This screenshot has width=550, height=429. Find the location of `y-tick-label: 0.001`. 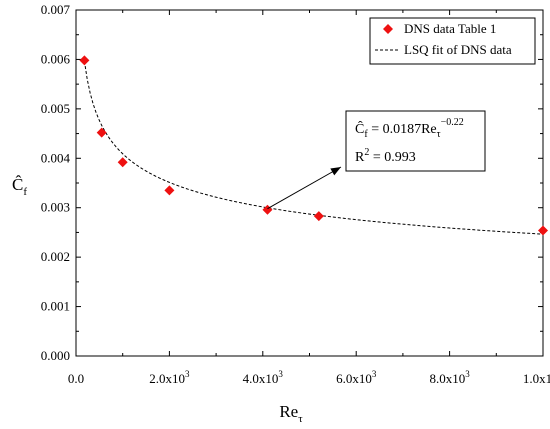

y-tick-label: 0.001 is located at coordinates (55, 306).